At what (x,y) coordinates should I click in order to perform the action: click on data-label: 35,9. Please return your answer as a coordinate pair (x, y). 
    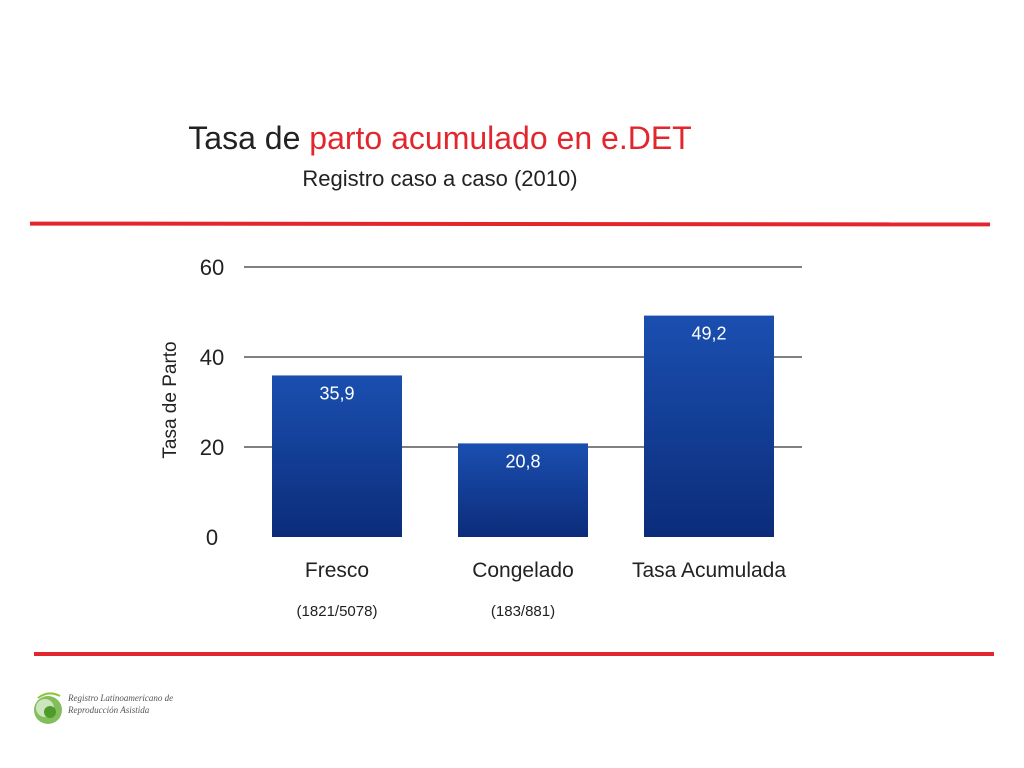
    Looking at the image, I should click on (336, 393).